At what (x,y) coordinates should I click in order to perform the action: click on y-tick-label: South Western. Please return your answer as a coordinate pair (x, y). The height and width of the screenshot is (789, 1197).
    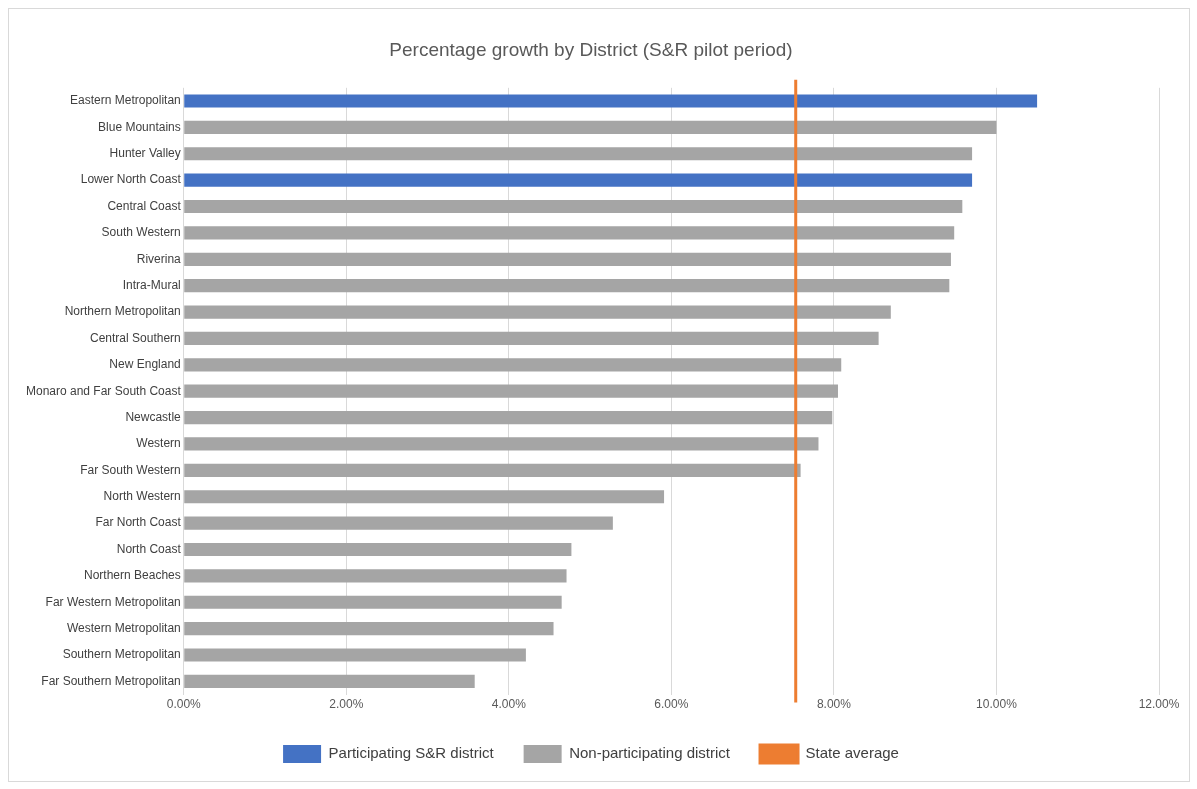
    Looking at the image, I should click on (141, 232).